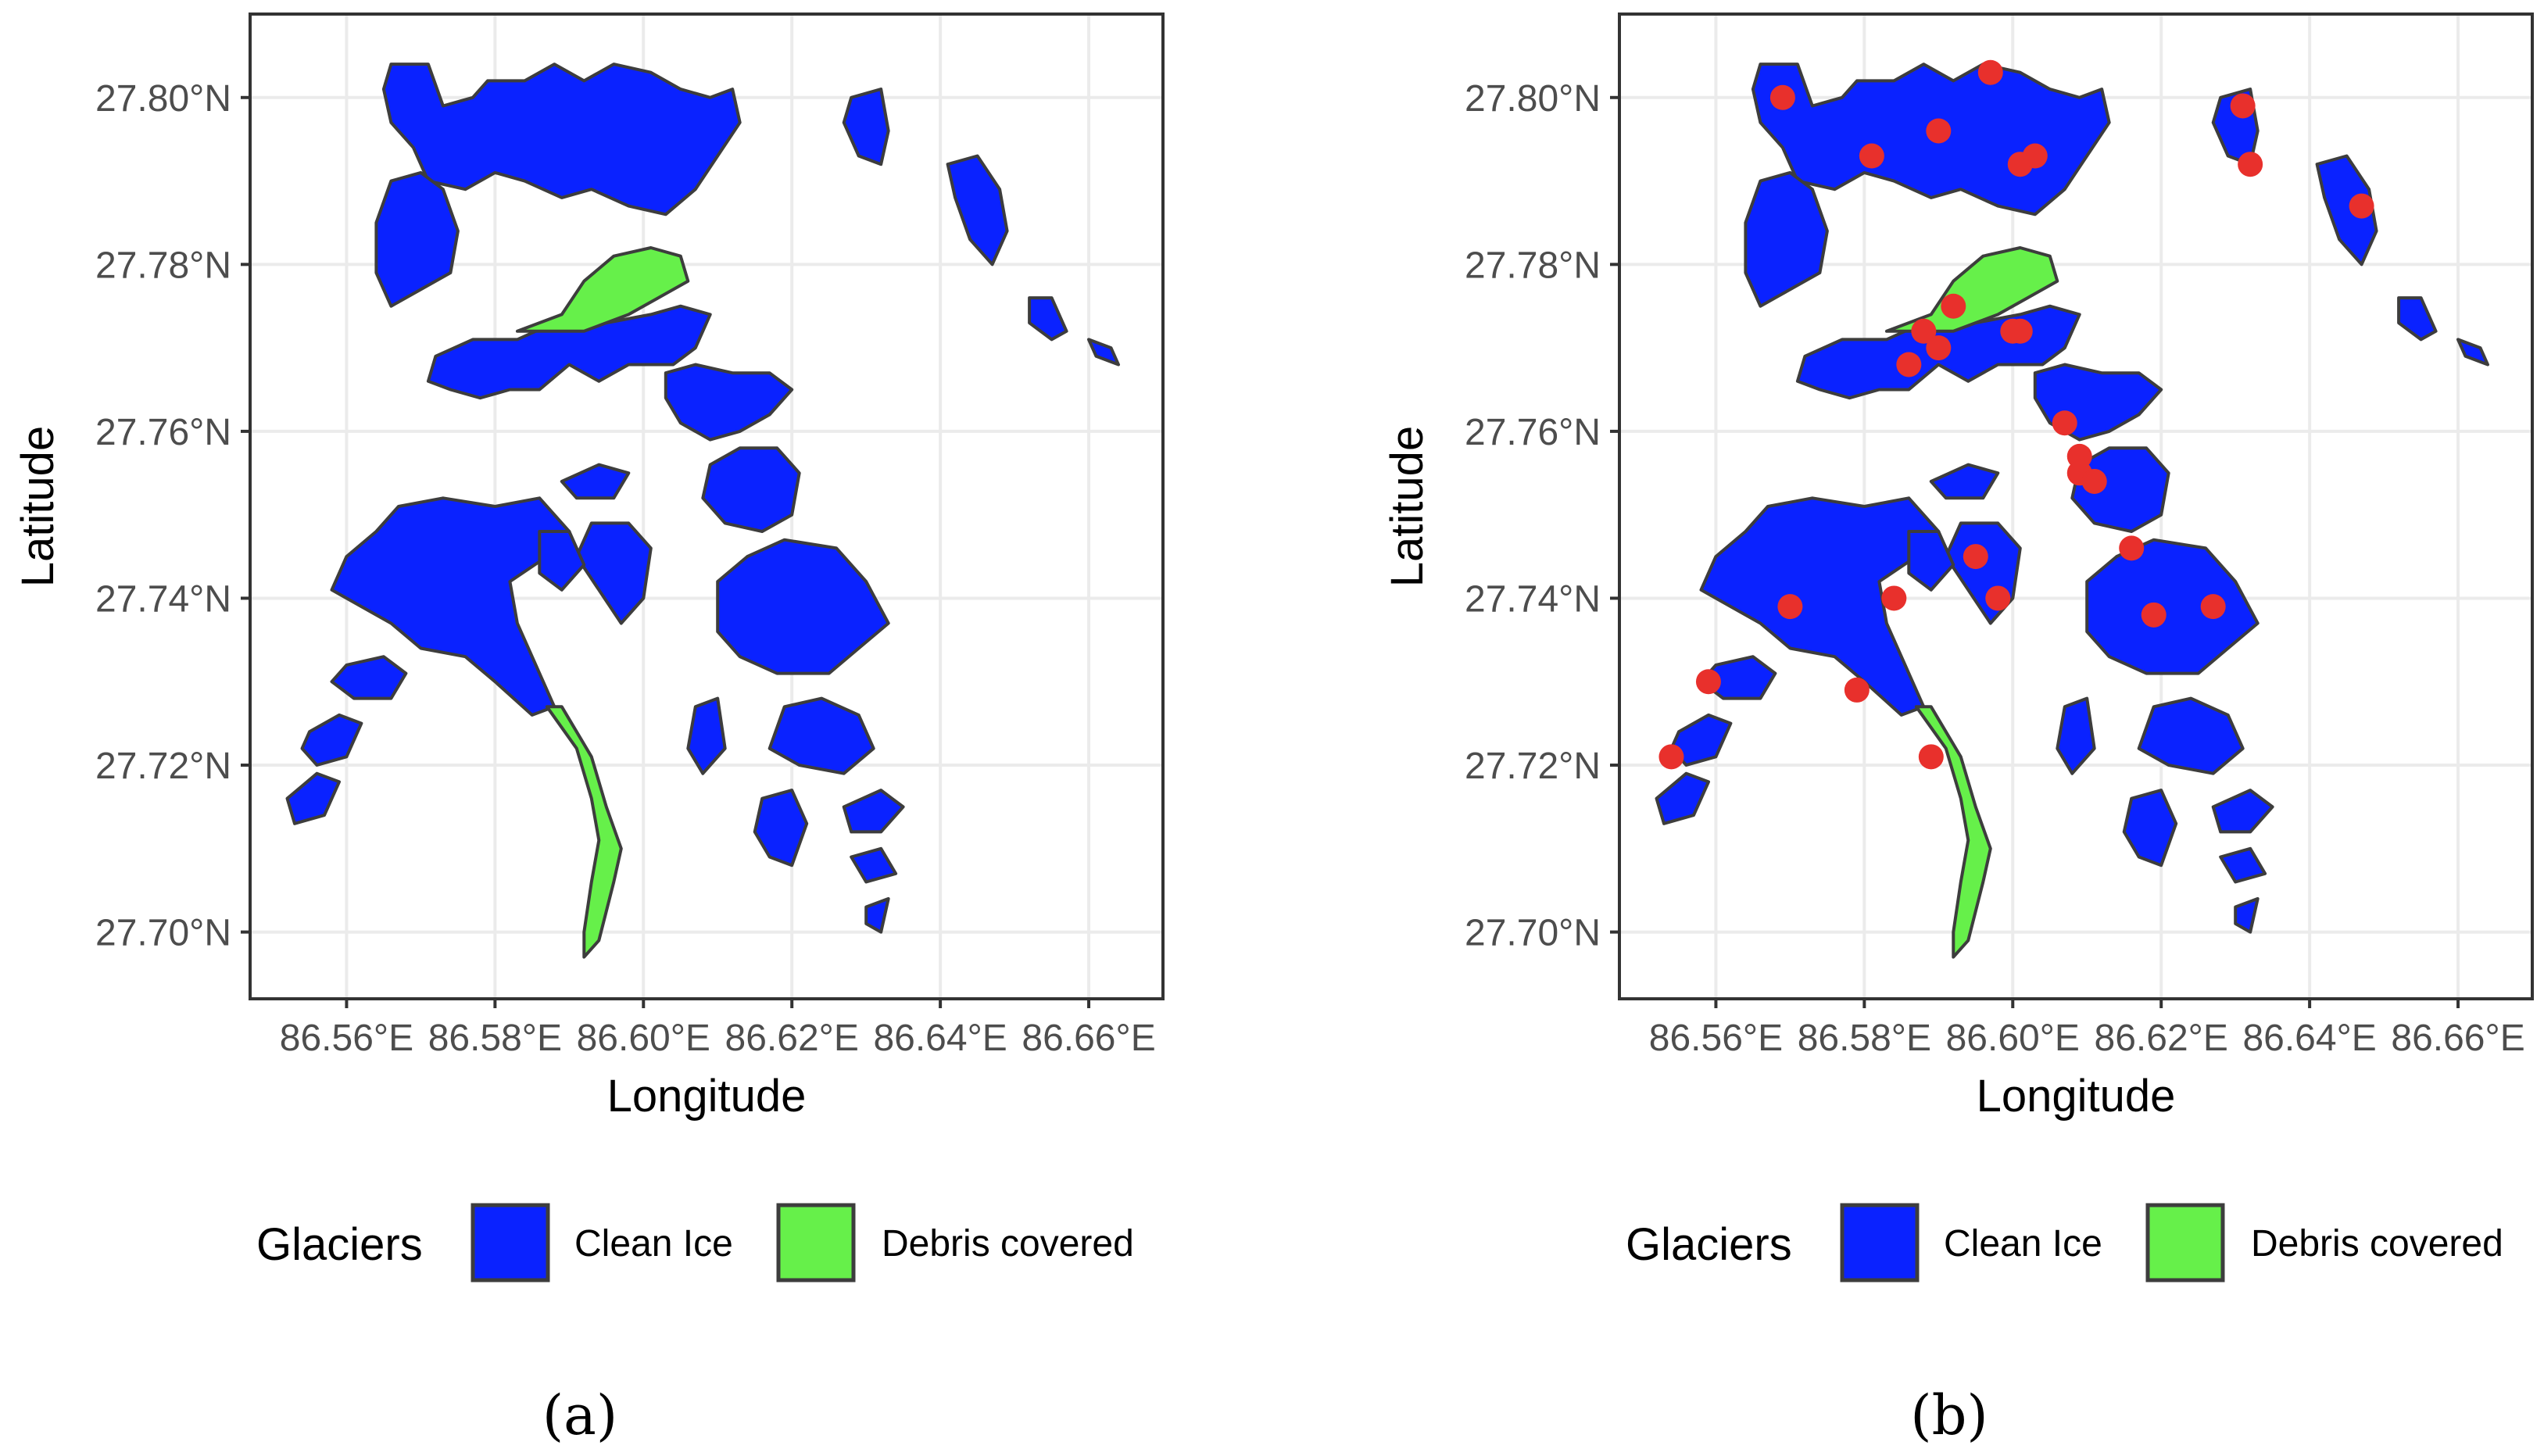  Describe the element at coordinates (1865, 1038) in the screenshot. I see `x-tick-label: 86.58°E` at that location.